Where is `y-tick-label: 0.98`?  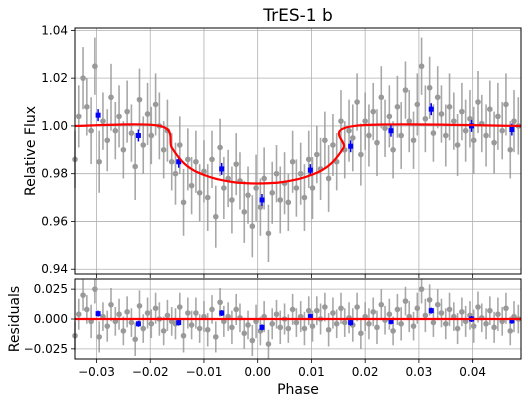
y-tick-label: 0.98 is located at coordinates (54, 174).